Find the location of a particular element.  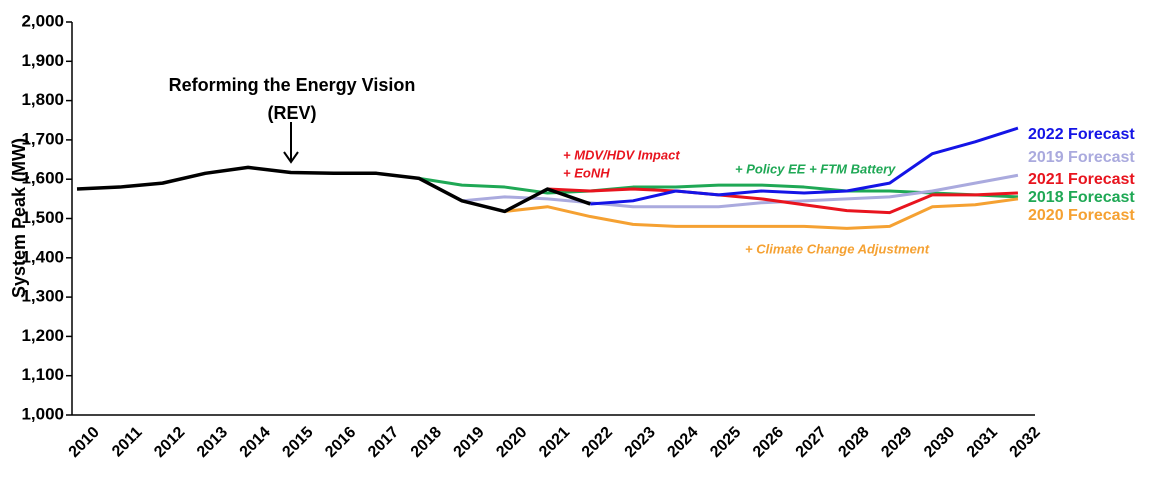

series-label: 2020 Forecast is located at coordinates (1081, 215).